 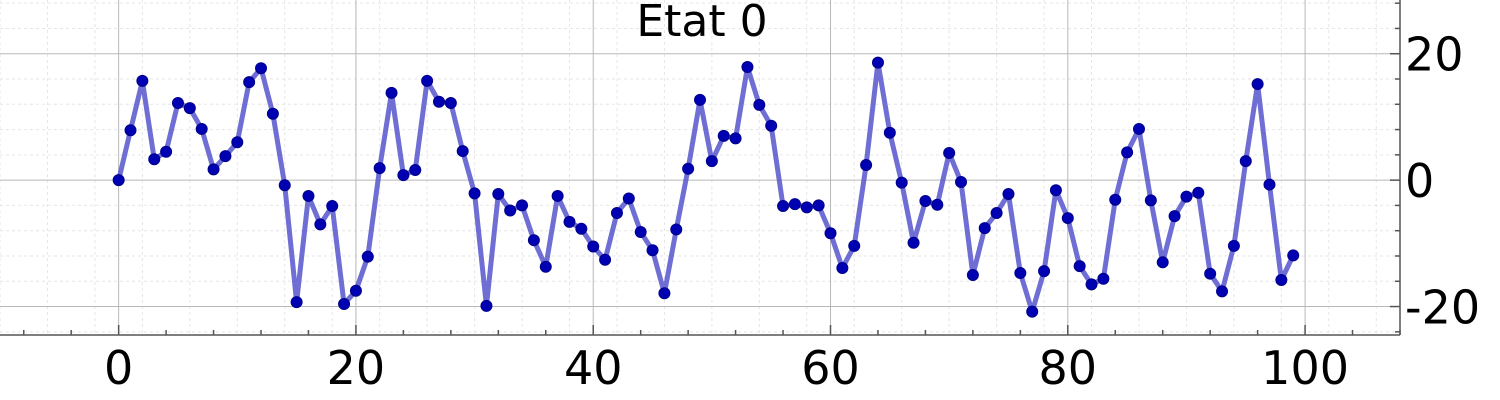 I want to click on x-tick-label: 0, so click(x=118, y=368).